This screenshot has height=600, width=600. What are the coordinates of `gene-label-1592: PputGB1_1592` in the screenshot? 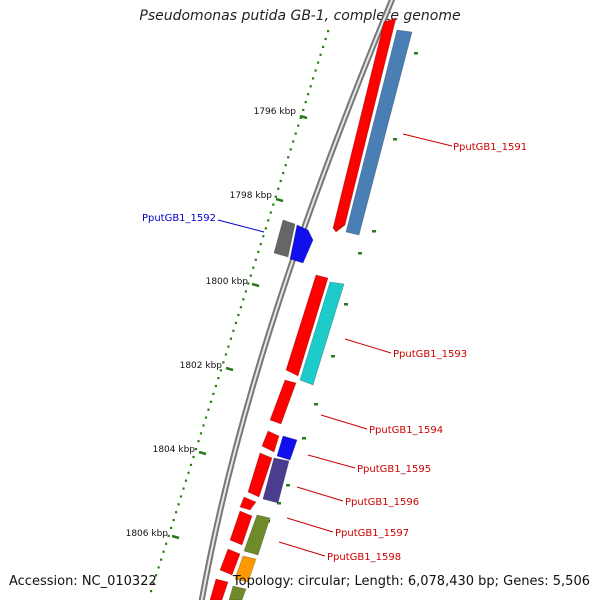 It's located at (179, 218).